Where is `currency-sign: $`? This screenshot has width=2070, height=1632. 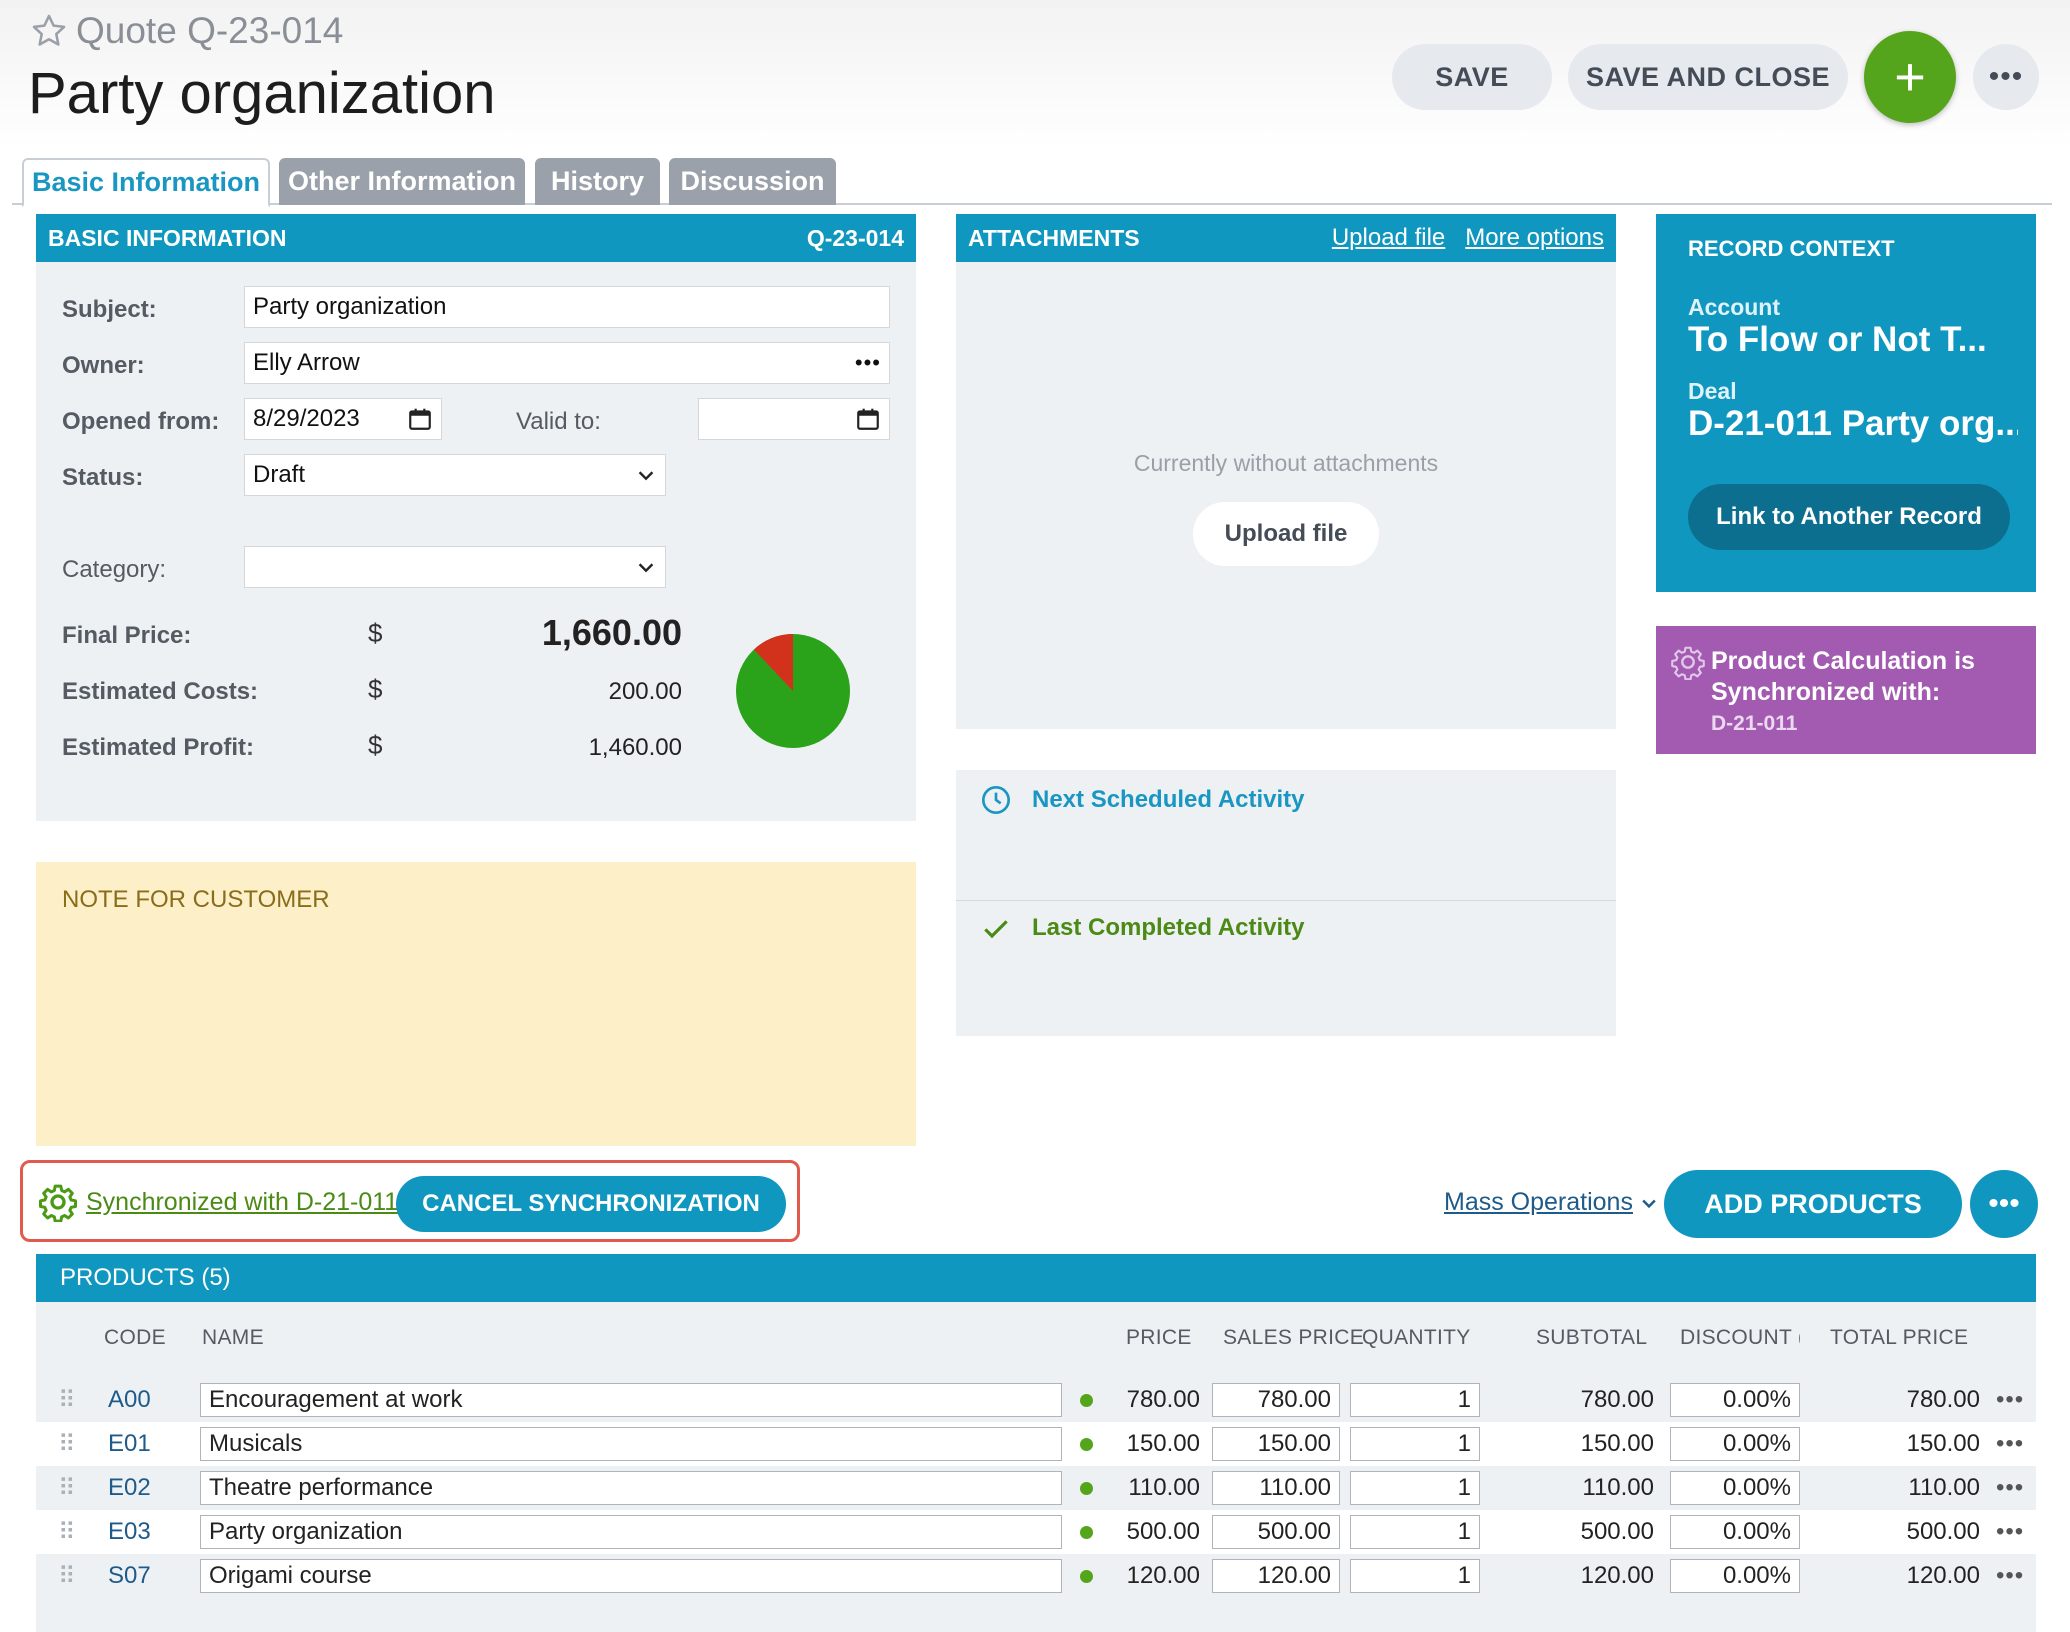 currency-sign: $ is located at coordinates (375, 745).